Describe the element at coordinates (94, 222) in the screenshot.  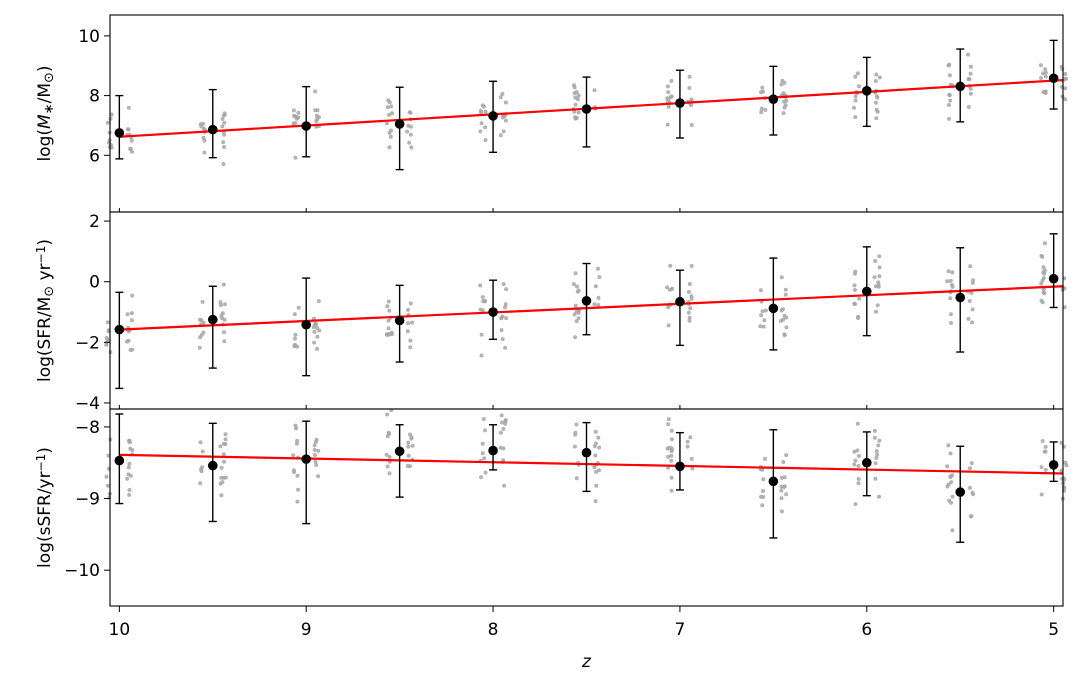
I see `y-tick-label: 2` at that location.